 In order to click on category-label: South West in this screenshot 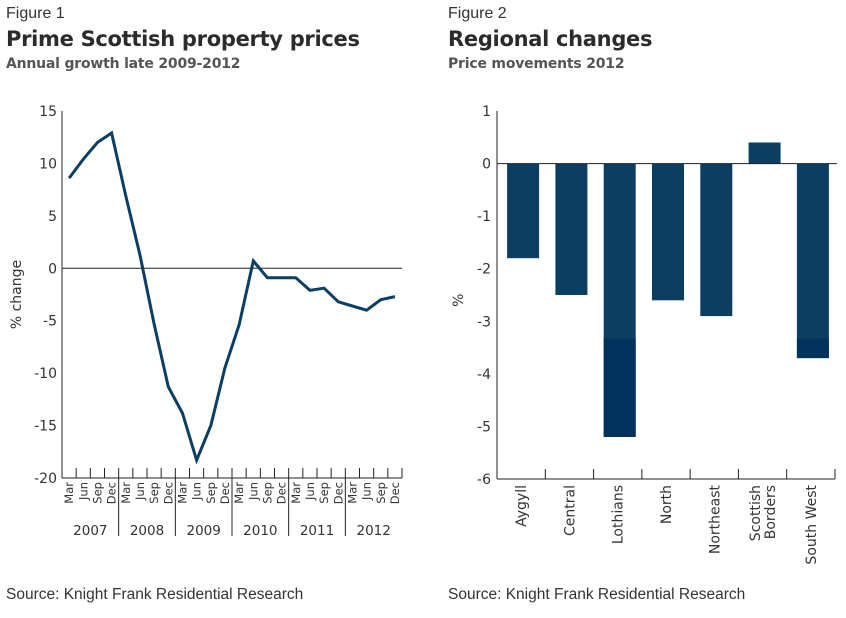, I will do `click(812, 524)`.